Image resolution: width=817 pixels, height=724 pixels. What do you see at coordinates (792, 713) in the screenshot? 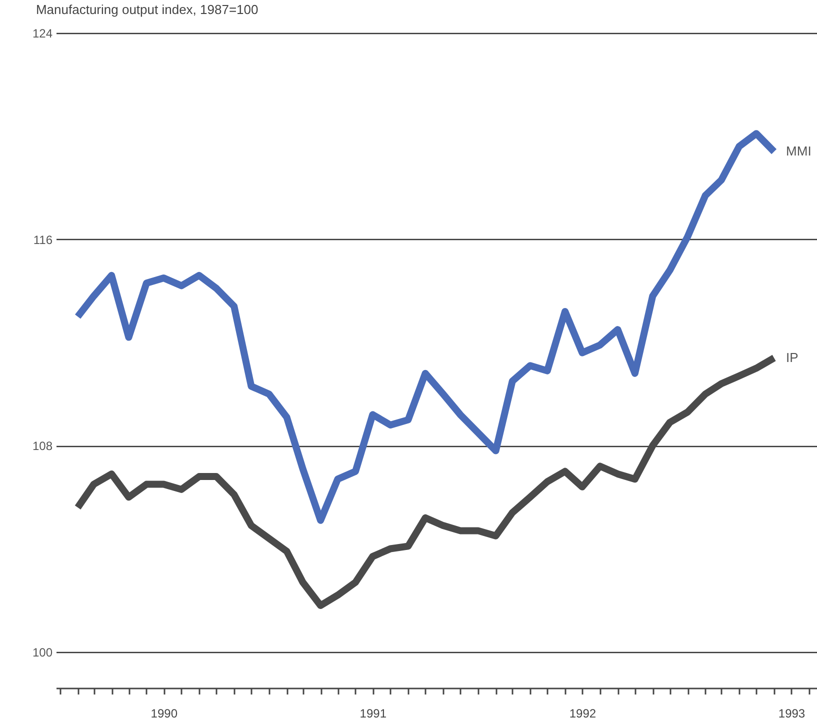
I see `x-tick-label: 1993` at bounding box center [792, 713].